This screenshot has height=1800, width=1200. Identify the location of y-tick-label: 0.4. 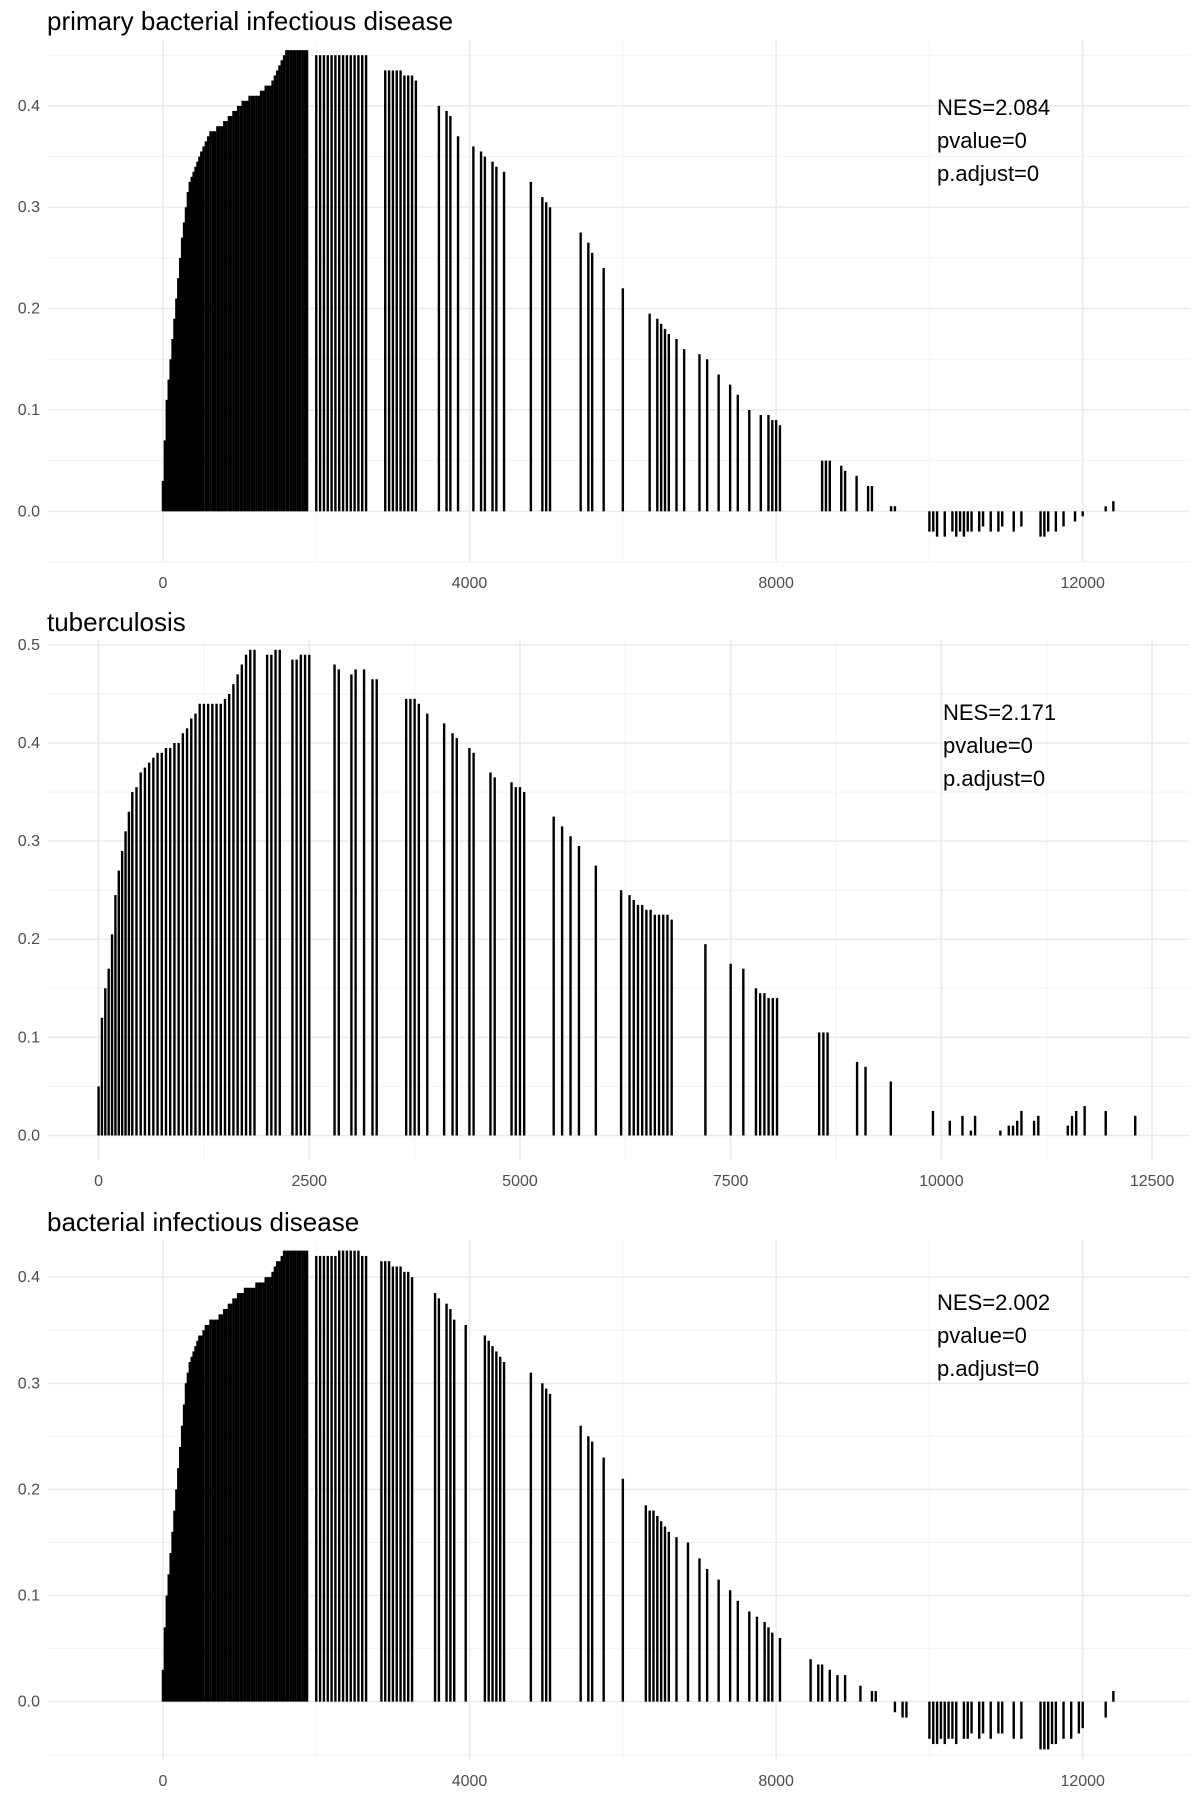
(29, 743).